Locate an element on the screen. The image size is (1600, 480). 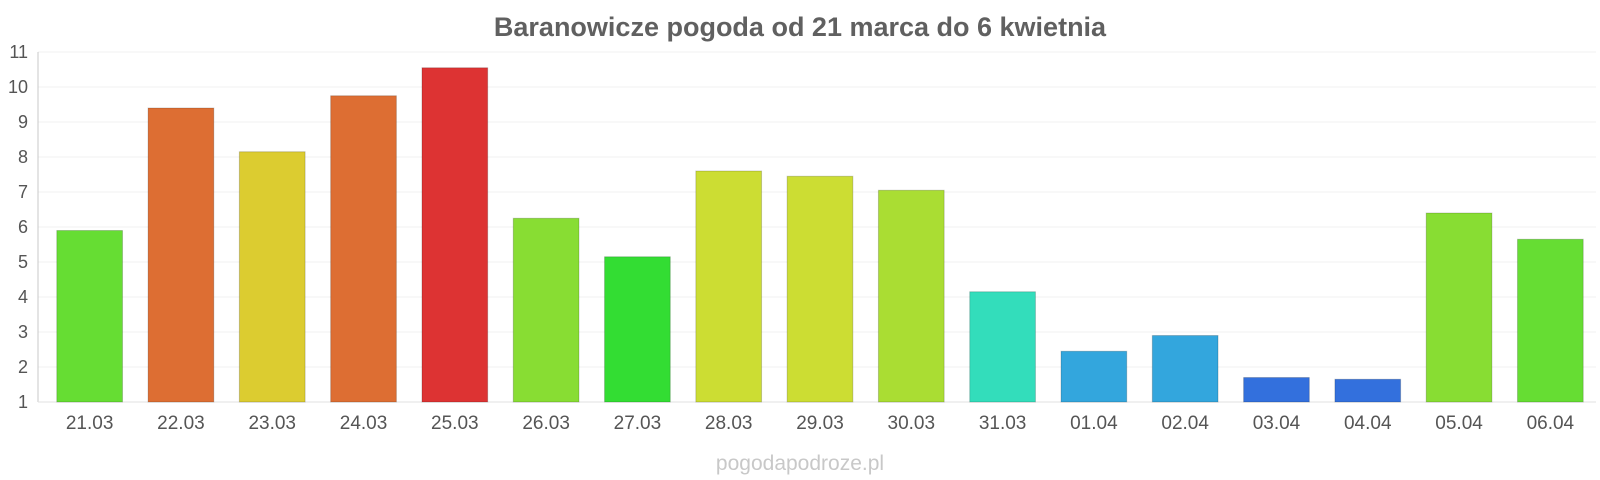
bar-04.04 is located at coordinates (1368, 390).